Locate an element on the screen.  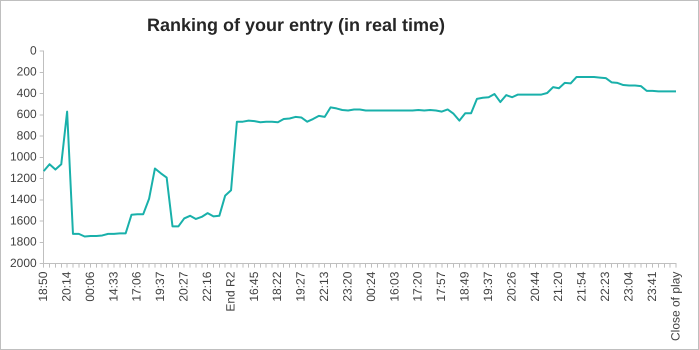
x-tick-label: 22:23 is located at coordinates (605, 286).